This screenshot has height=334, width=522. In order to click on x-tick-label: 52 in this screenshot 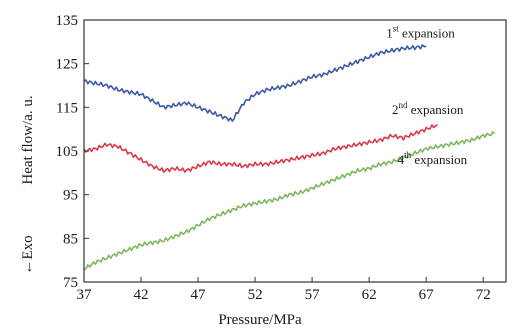, I will do `click(255, 295)`.